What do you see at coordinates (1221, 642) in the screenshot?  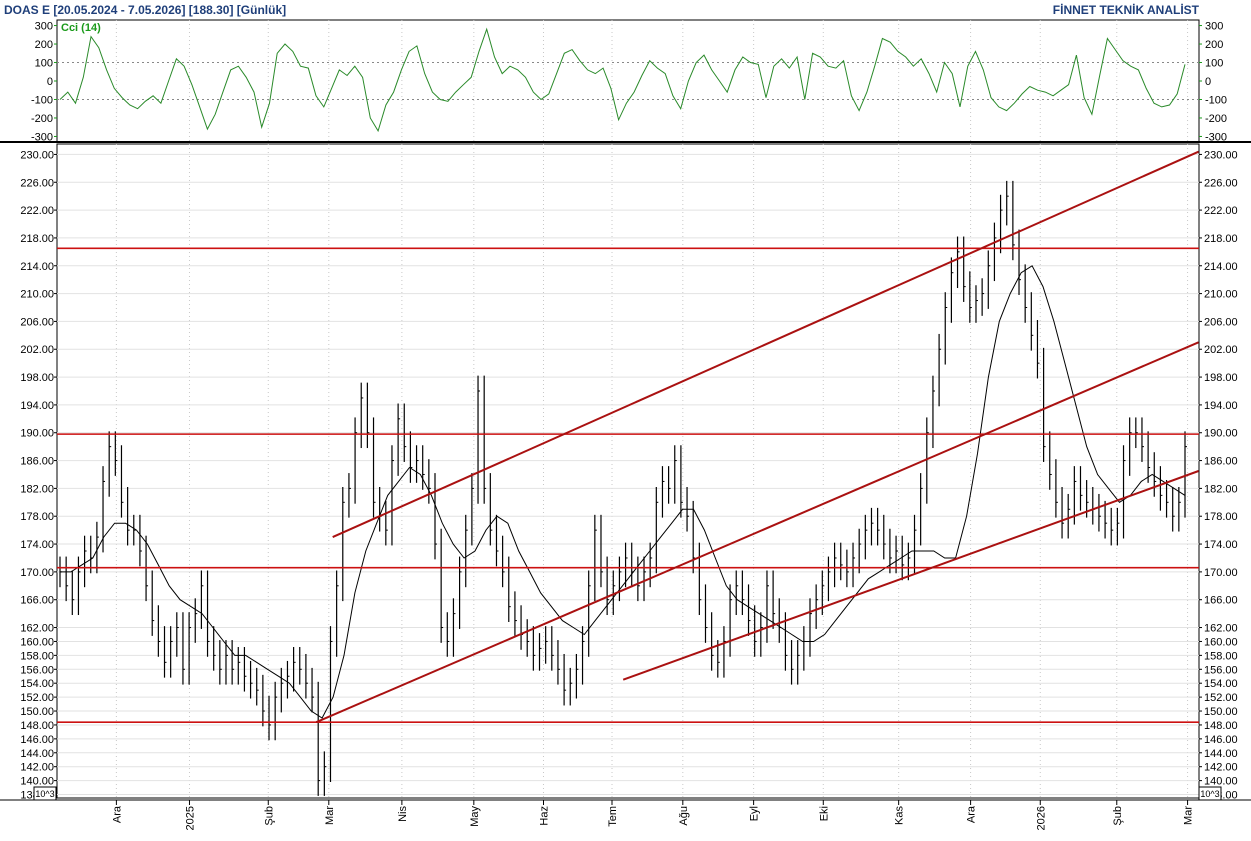 I see `price-tick-right: 160.00` at bounding box center [1221, 642].